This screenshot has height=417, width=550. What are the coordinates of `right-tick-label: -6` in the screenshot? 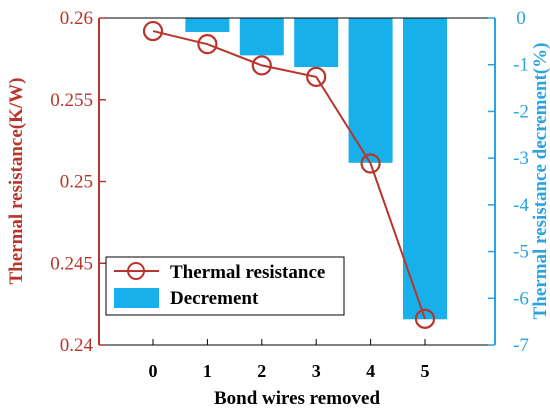 It's located at (521, 298).